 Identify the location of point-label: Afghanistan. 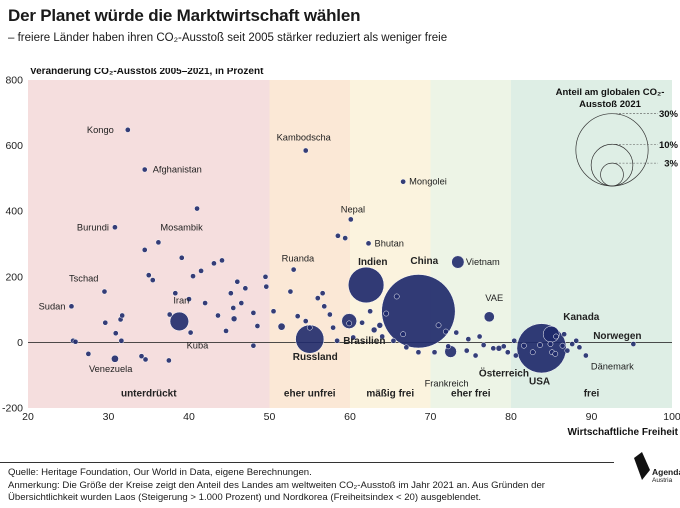
(177, 170).